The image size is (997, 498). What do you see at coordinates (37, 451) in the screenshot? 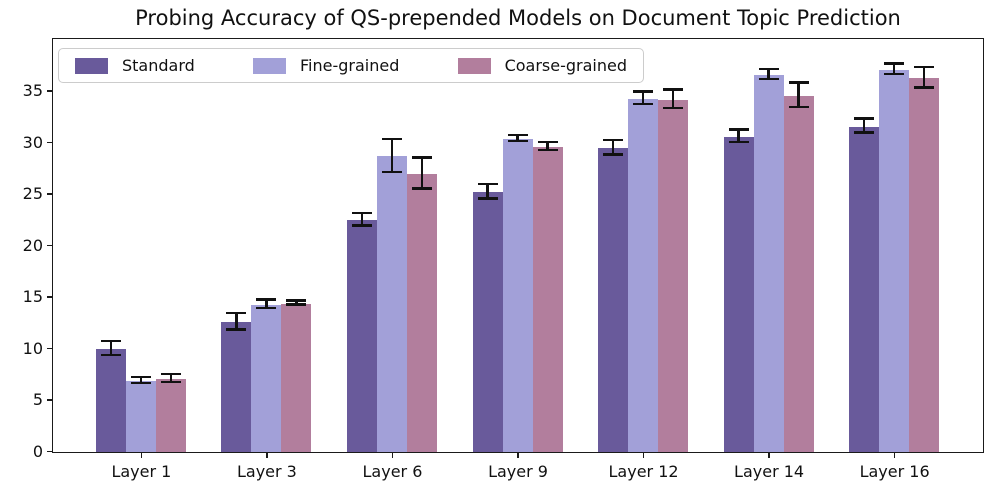
I see `y-tick-label: 0` at bounding box center [37, 451].